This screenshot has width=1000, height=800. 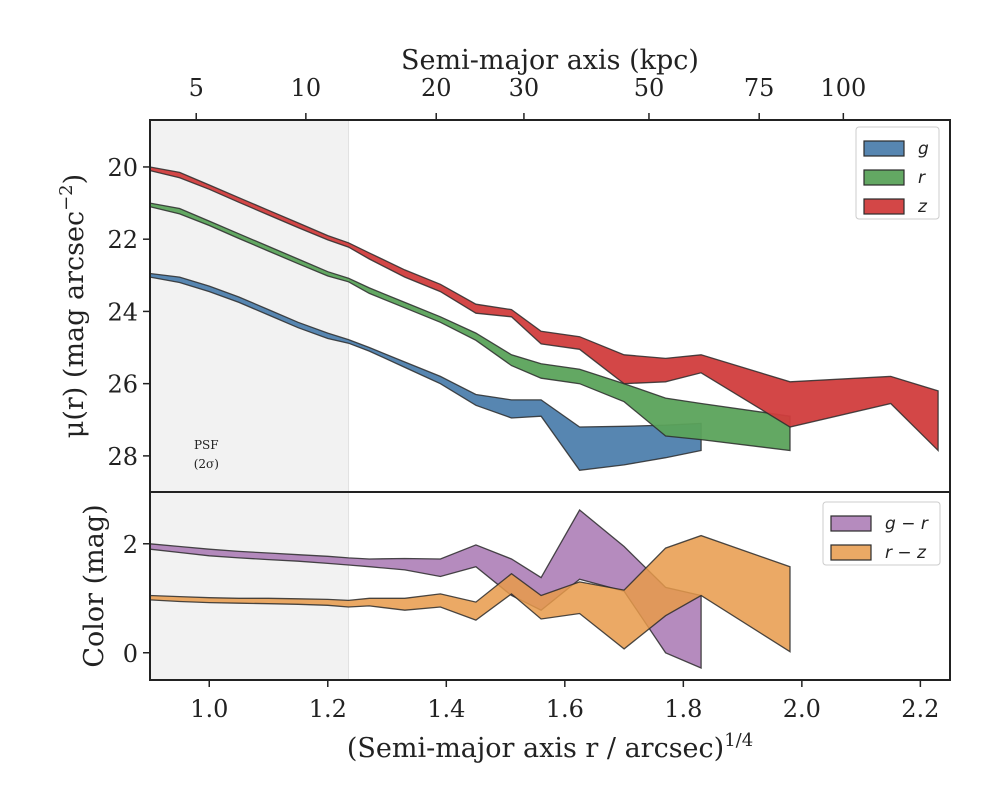 I want to click on top-xtick-label-3: 30, so click(x=524, y=88).